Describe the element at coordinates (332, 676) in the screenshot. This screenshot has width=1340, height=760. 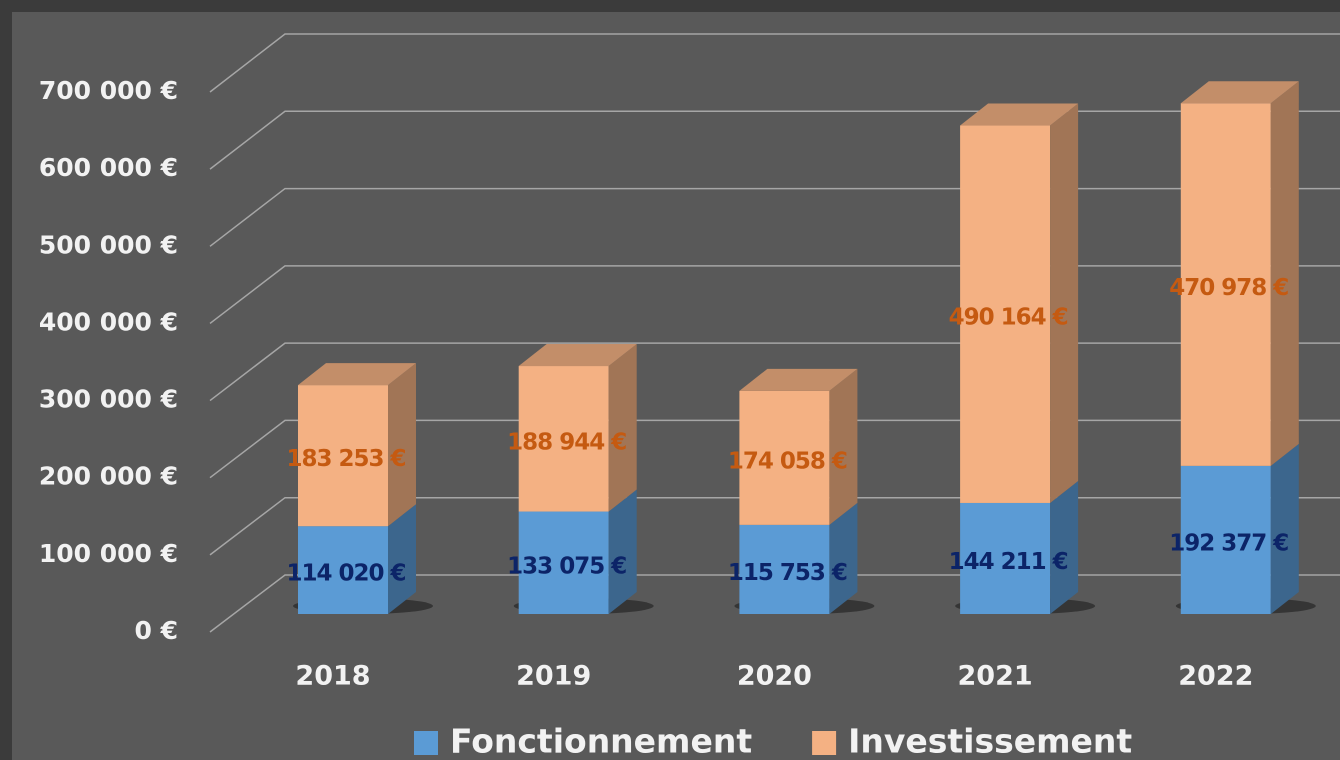
I see `x-tick-label: 2018` at that location.